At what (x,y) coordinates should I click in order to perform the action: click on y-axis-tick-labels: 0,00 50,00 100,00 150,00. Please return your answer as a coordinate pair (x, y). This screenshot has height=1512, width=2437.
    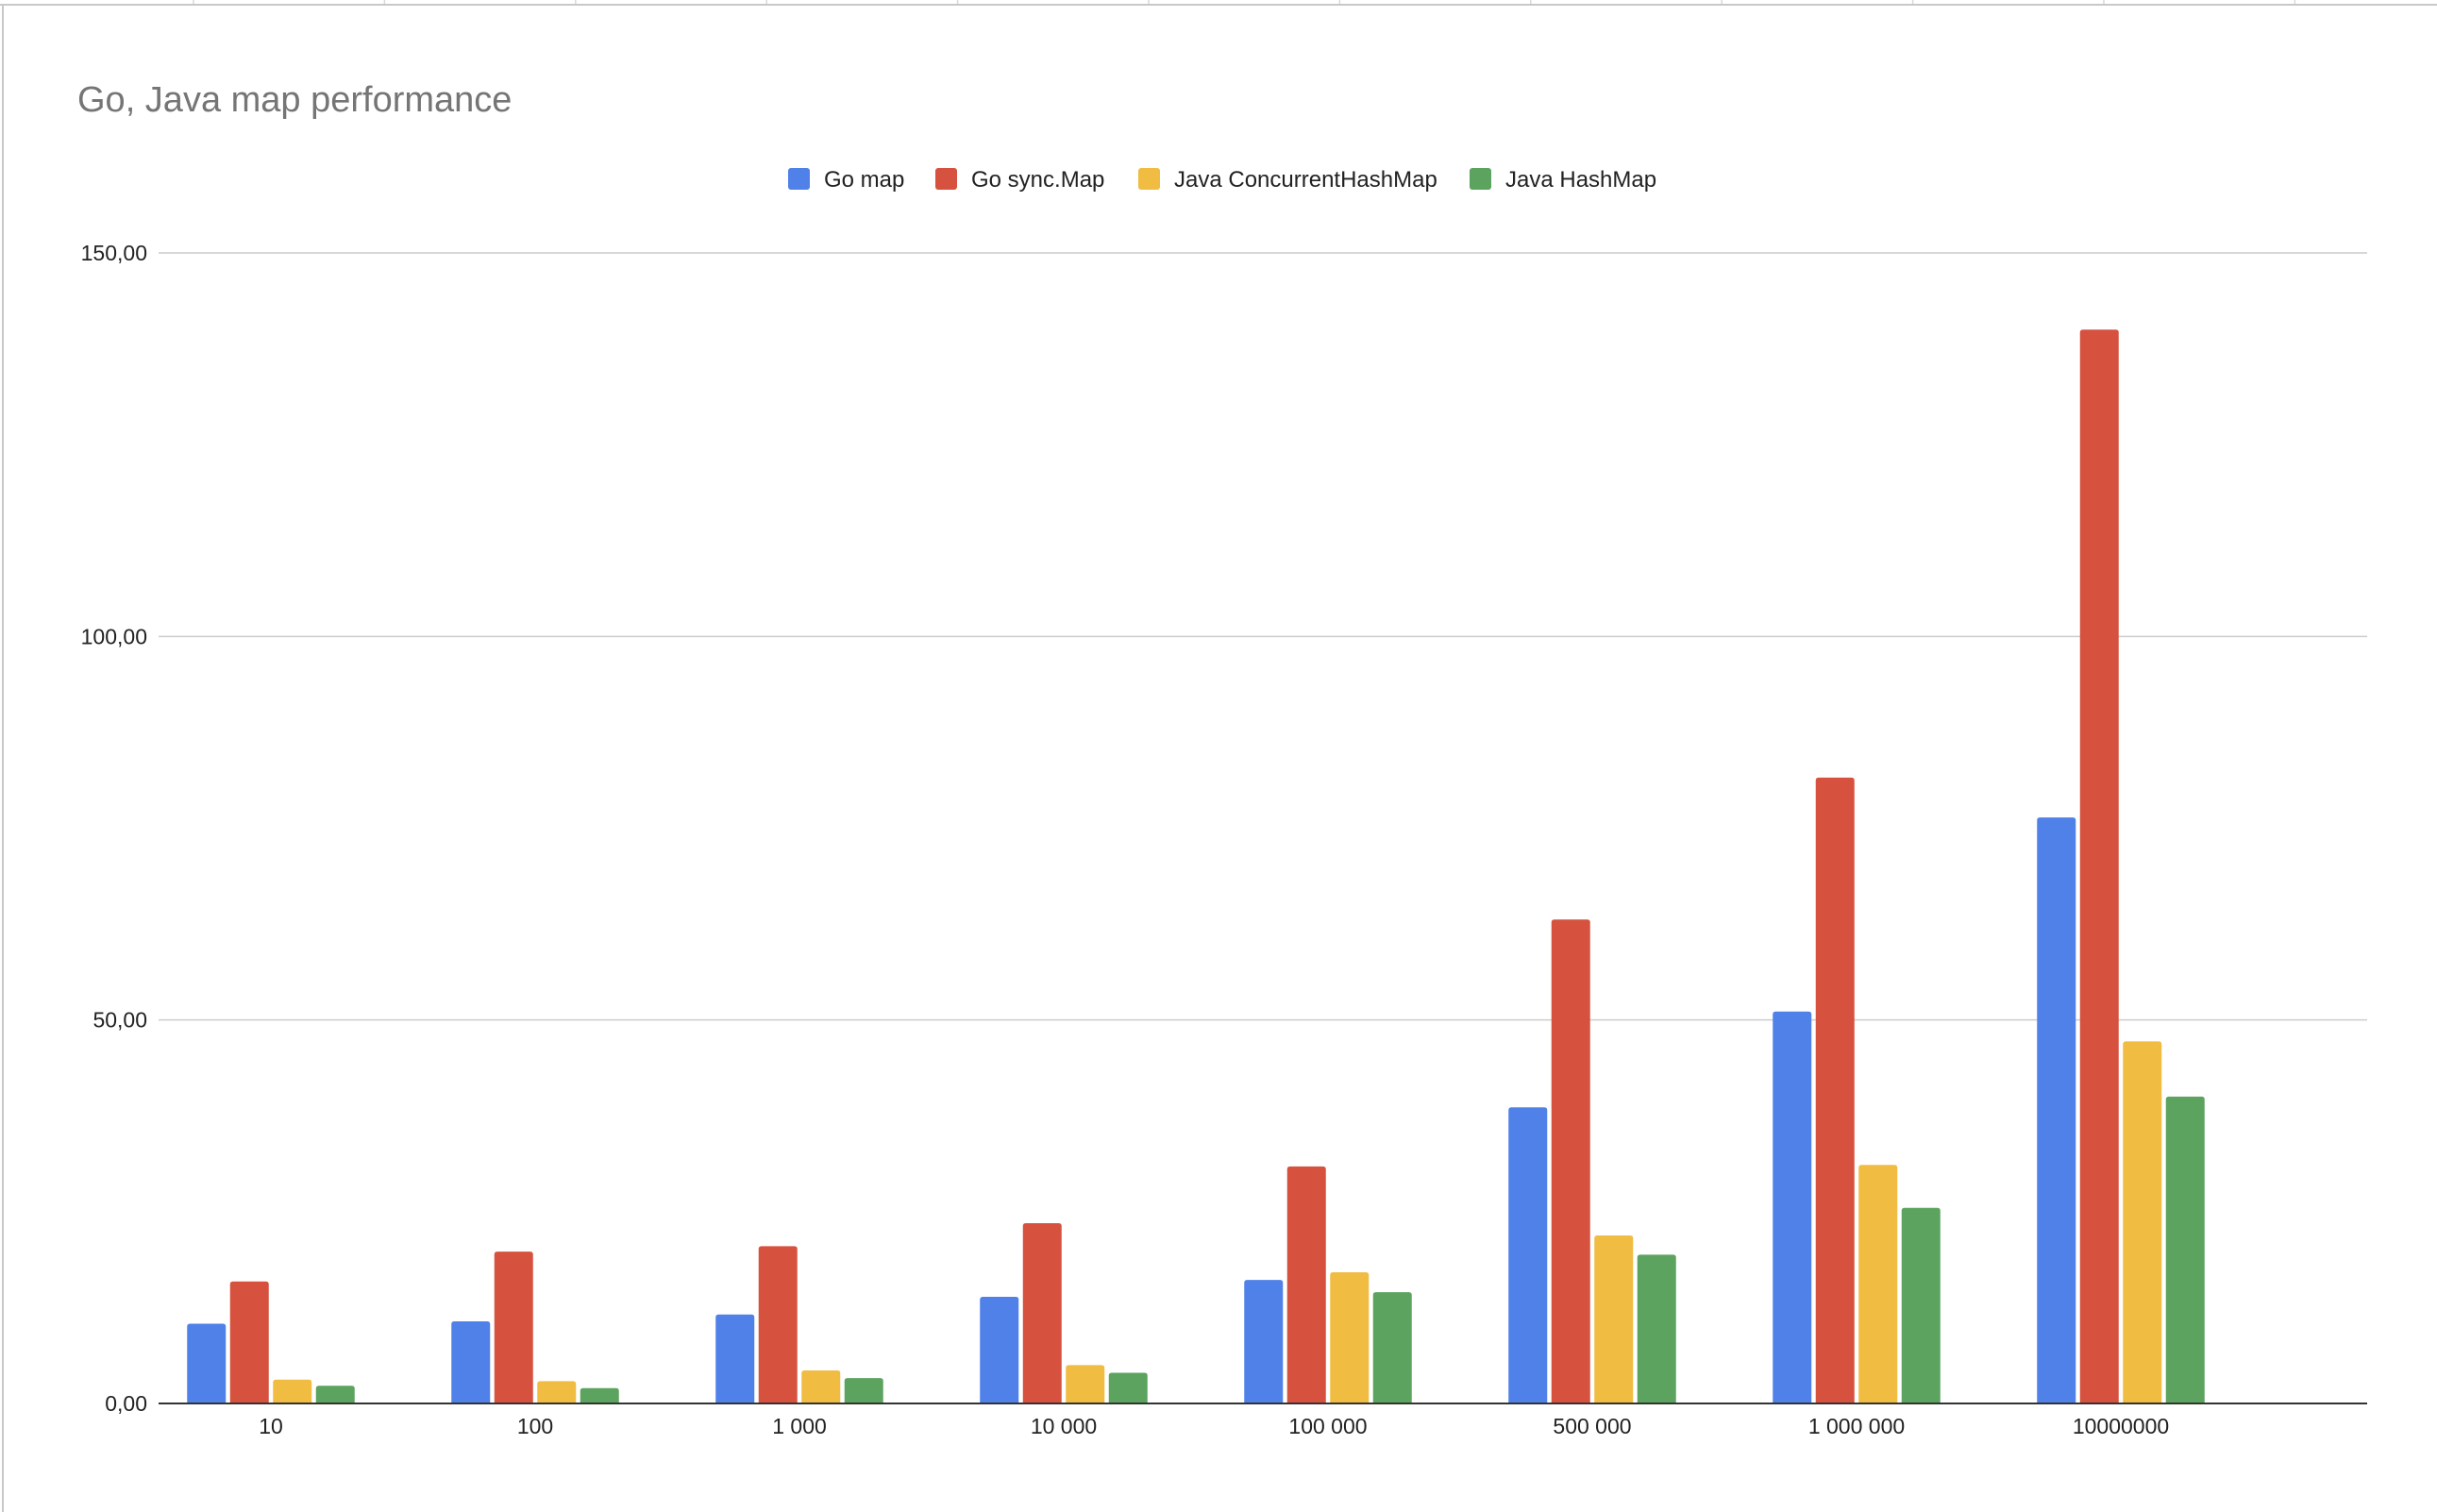
    Looking at the image, I should click on (114, 828).